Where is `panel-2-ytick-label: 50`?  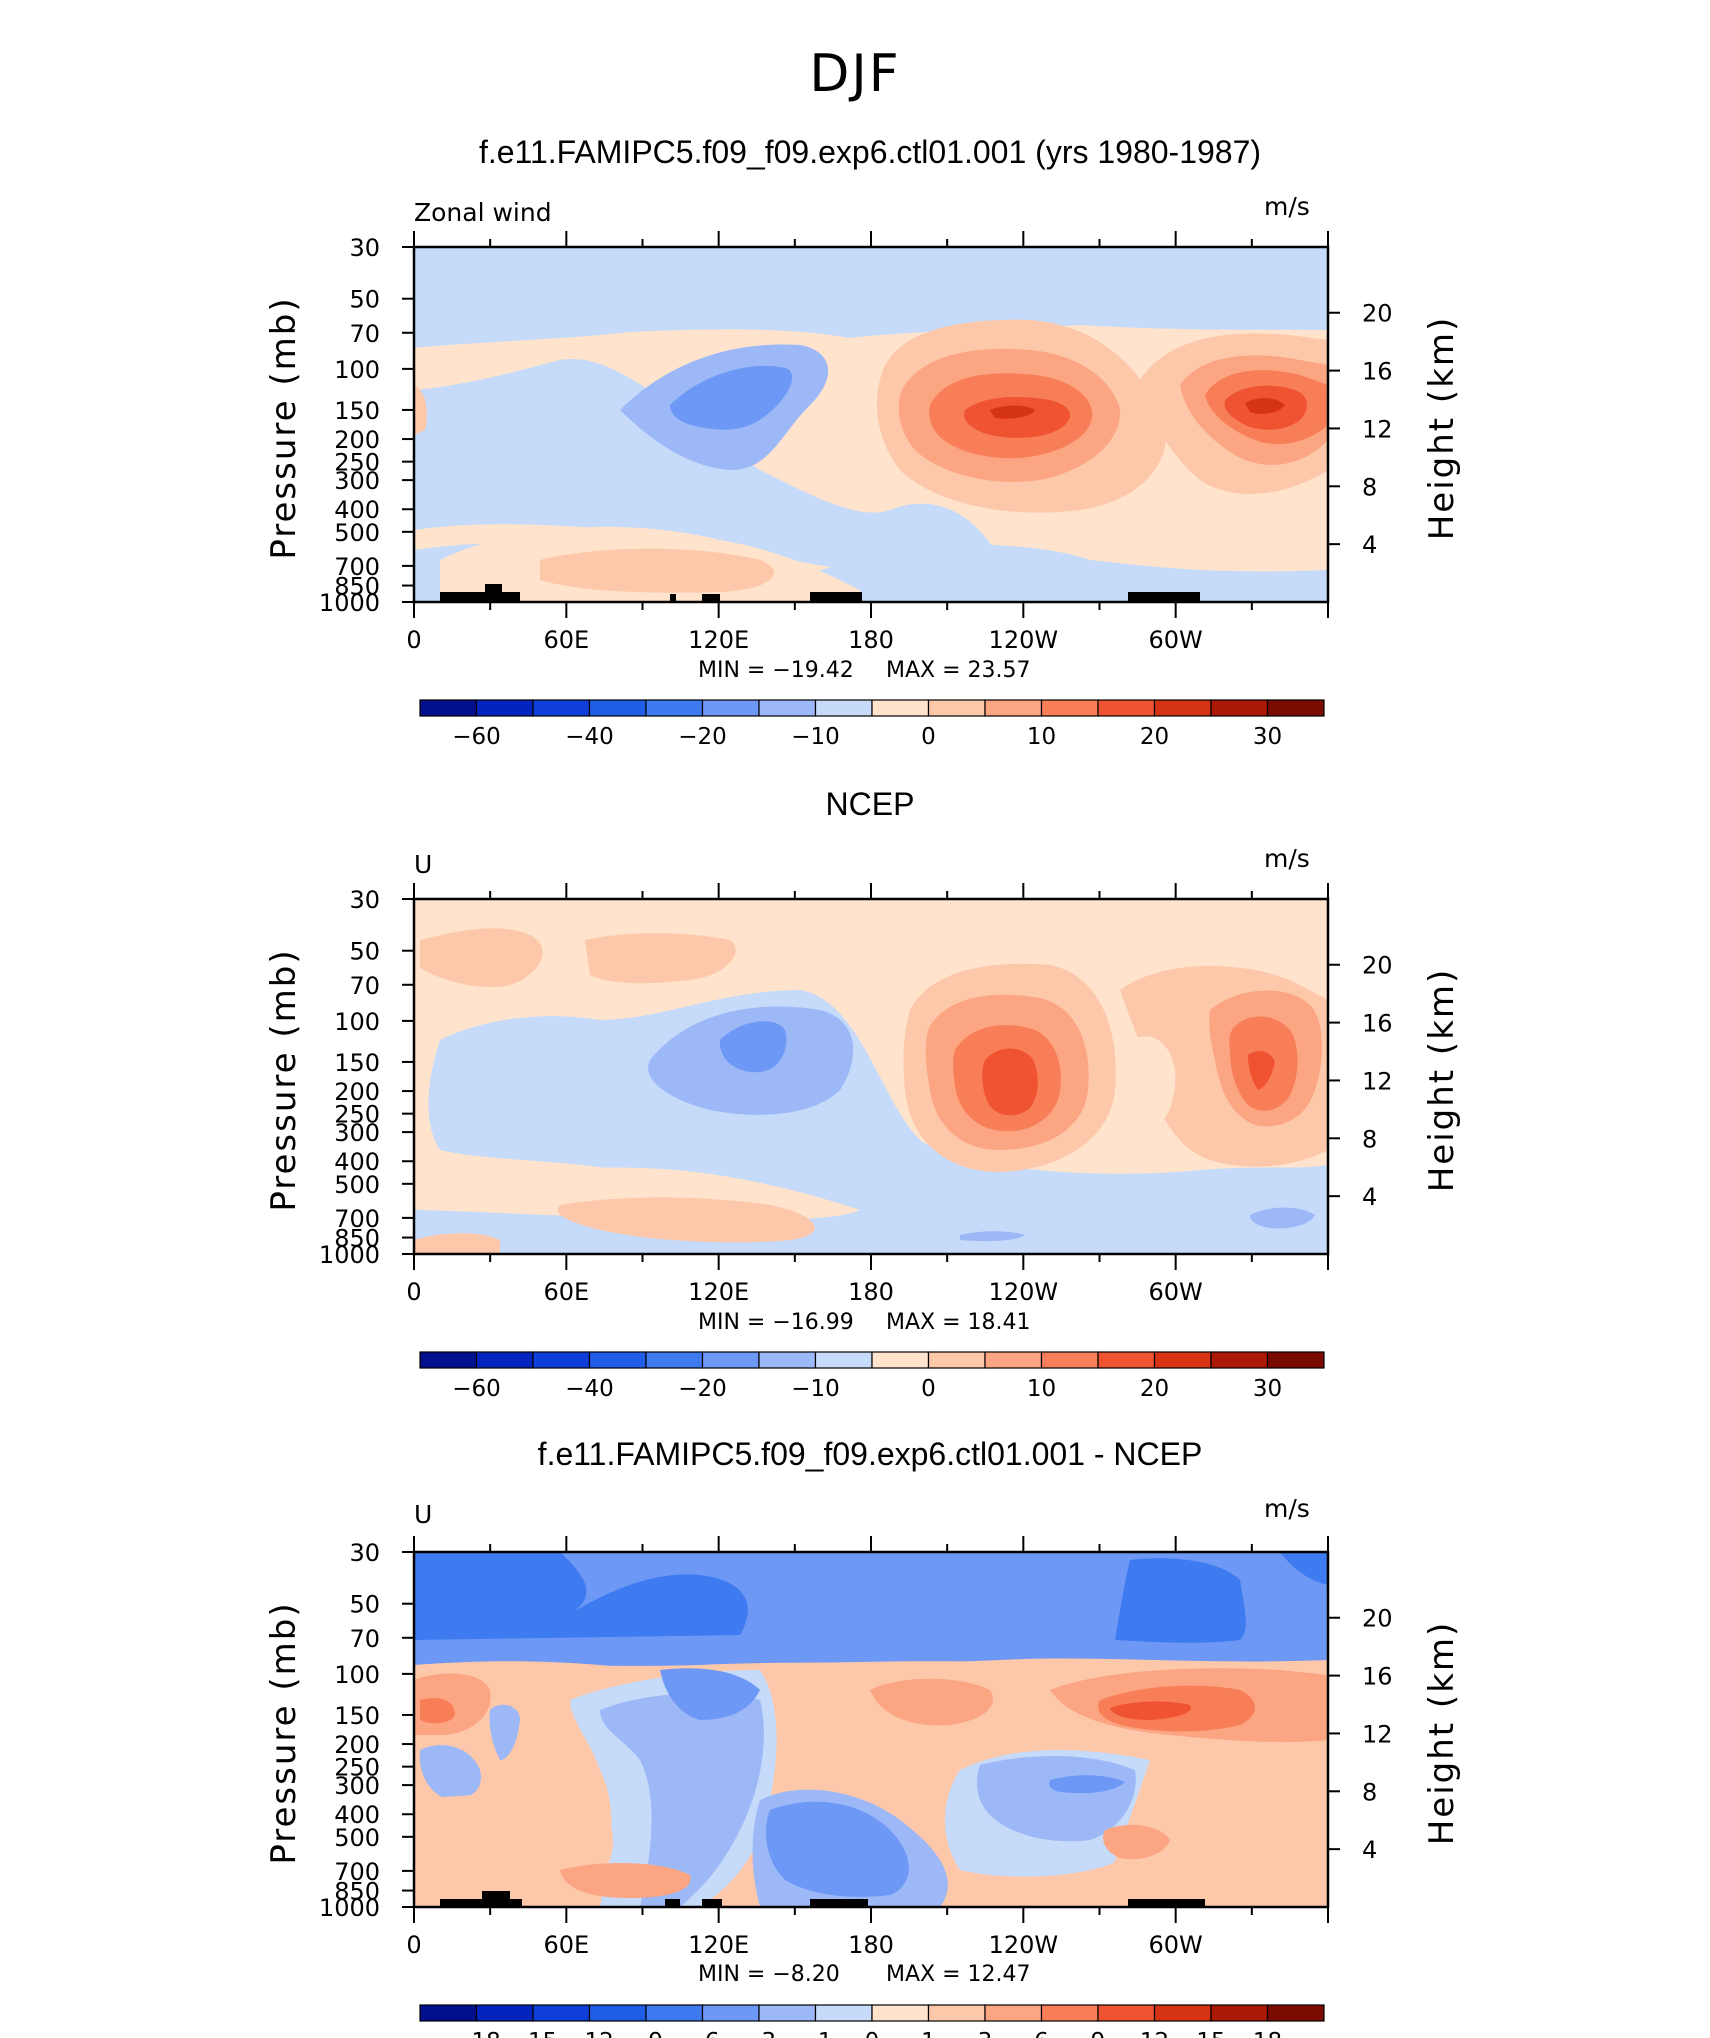 panel-2-ytick-label: 50 is located at coordinates (364, 952).